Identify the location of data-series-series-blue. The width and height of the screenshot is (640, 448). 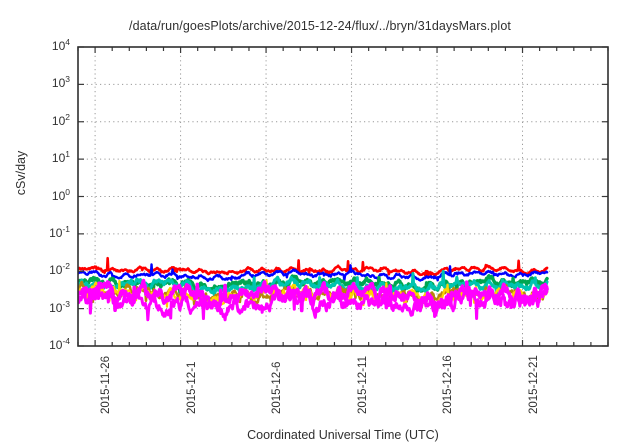
(313, 273).